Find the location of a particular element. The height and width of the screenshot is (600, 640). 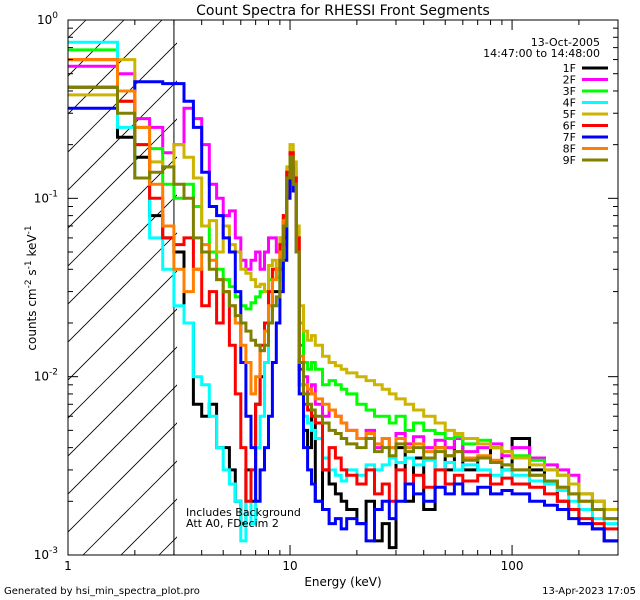

legend-label-6F: 6F is located at coordinates (569, 126).